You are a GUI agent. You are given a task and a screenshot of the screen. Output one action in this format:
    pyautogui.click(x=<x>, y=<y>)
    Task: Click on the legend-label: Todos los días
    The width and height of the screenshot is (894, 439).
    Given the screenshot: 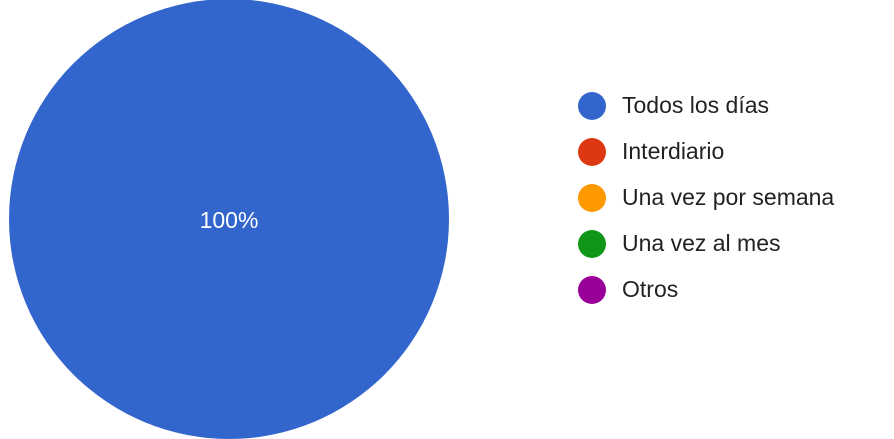 What is the action you would take?
    pyautogui.click(x=695, y=105)
    